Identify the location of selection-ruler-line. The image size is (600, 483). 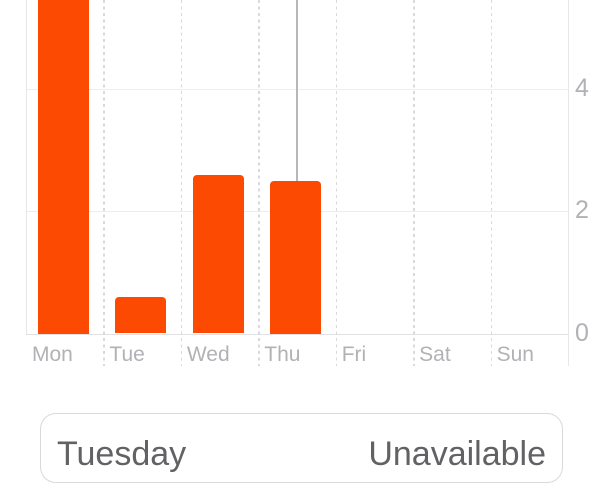
(297, 90).